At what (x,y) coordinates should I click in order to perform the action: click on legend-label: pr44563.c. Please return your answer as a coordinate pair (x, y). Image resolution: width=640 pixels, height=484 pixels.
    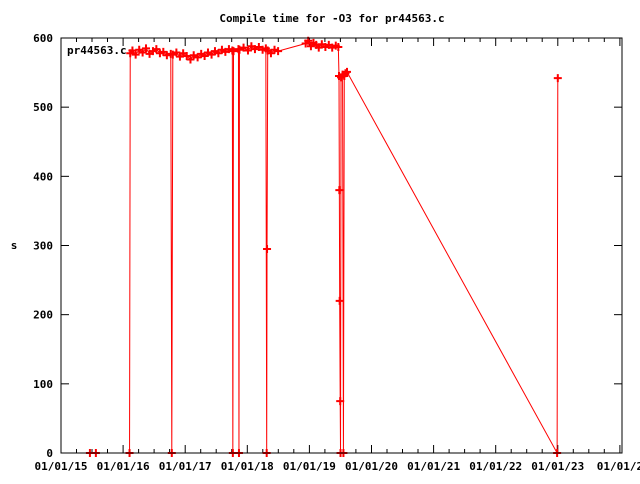
    Looking at the image, I should click on (97, 50).